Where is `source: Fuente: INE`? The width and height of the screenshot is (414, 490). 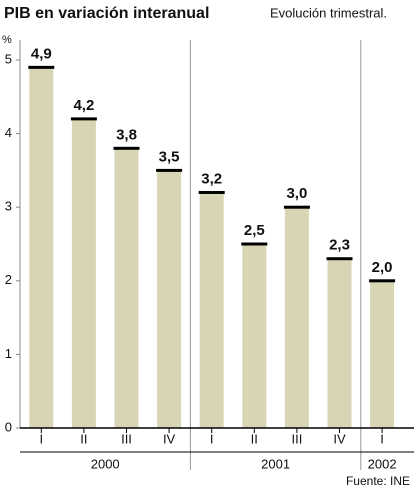 source: Fuente: INE is located at coordinates (378, 481).